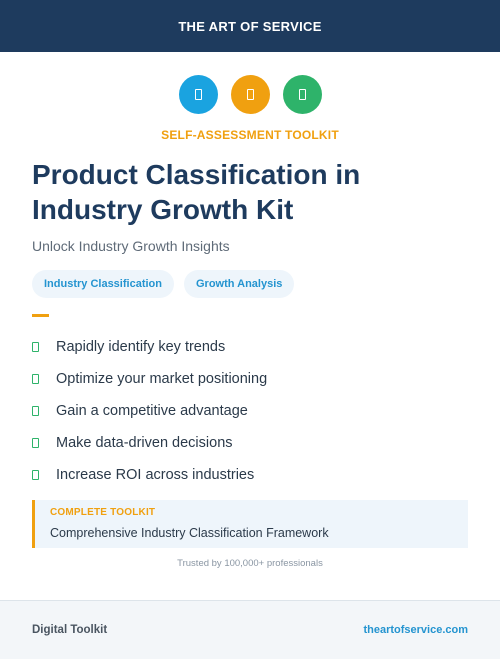  I want to click on icon-badges, so click(250, 94).